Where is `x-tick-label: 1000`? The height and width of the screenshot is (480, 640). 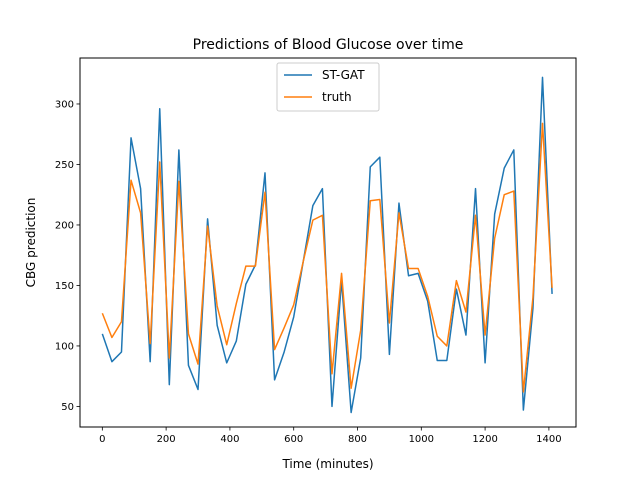
x-tick-label: 1000 is located at coordinates (421, 439).